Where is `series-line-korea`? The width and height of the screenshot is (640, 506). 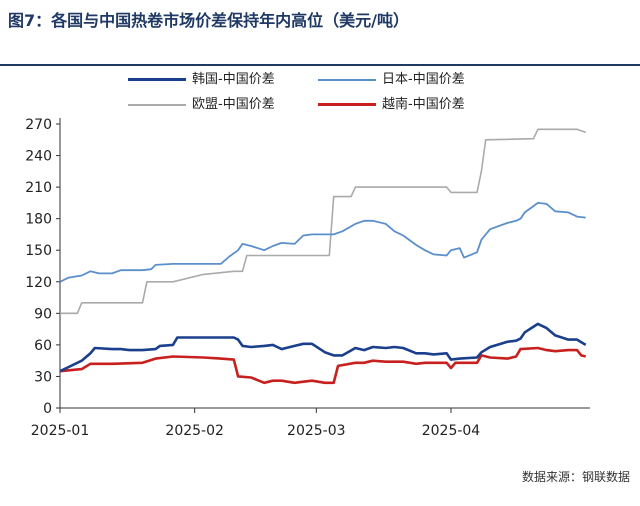 series-line-korea is located at coordinates (323, 347).